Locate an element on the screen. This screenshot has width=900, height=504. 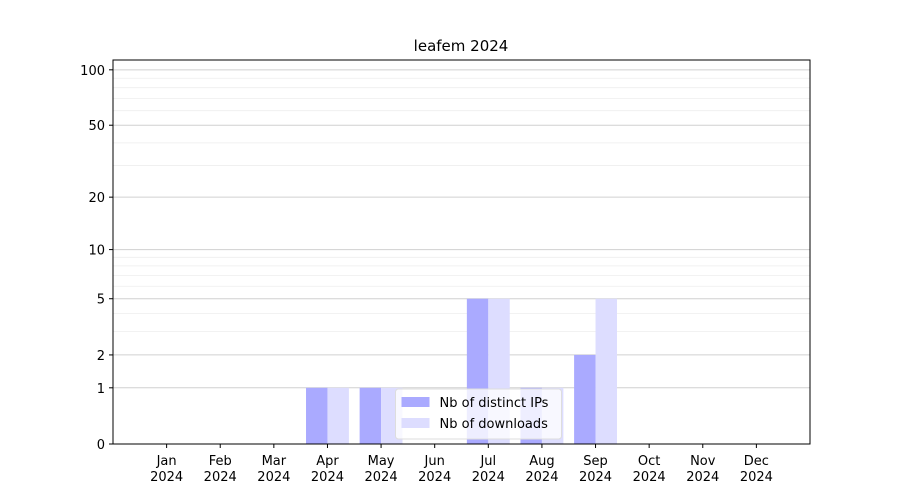
x-tick-label: Mar is located at coordinates (274, 461).